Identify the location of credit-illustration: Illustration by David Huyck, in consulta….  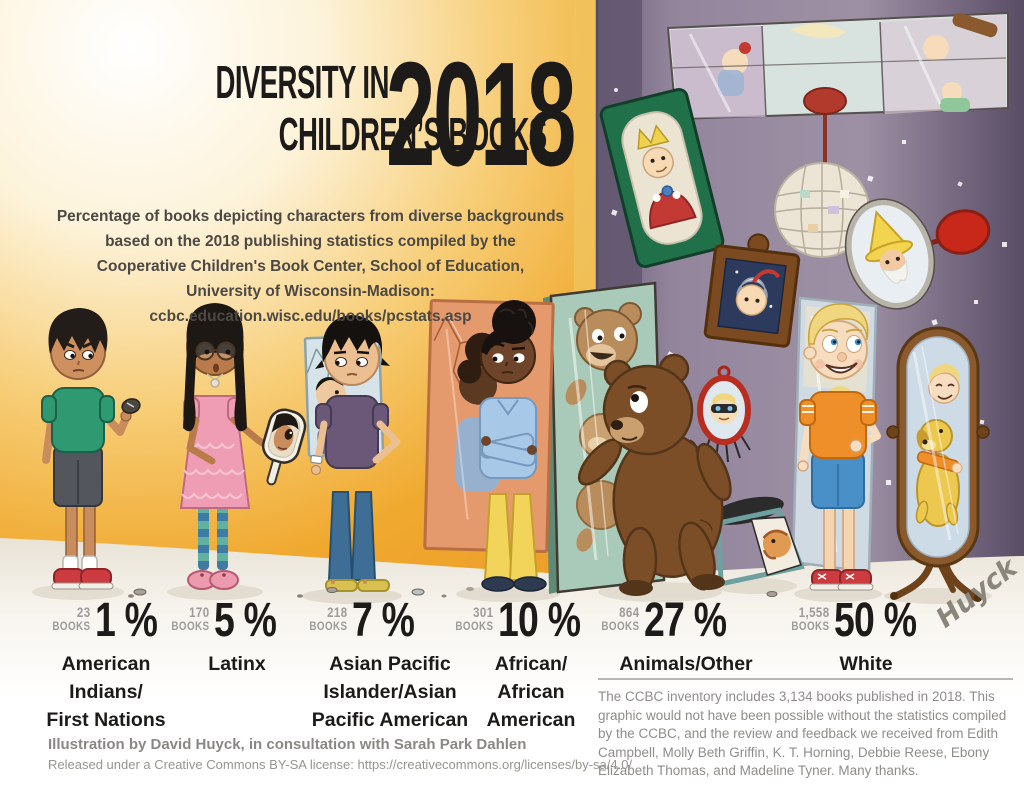
(287, 744).